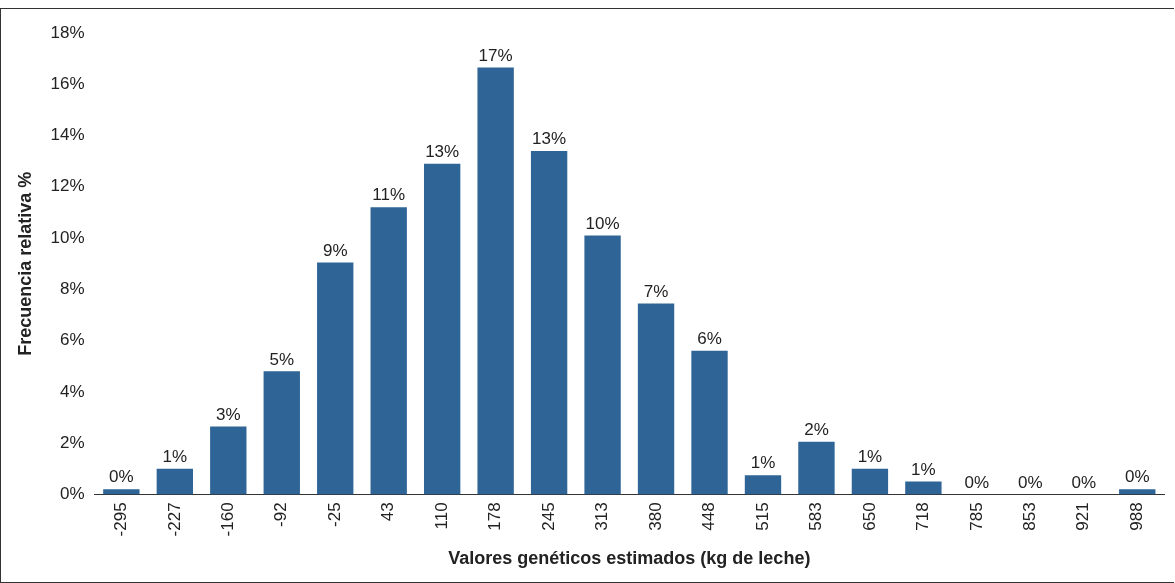 The height and width of the screenshot is (583, 1175). I want to click on x-tick-label: 43, so click(388, 512).